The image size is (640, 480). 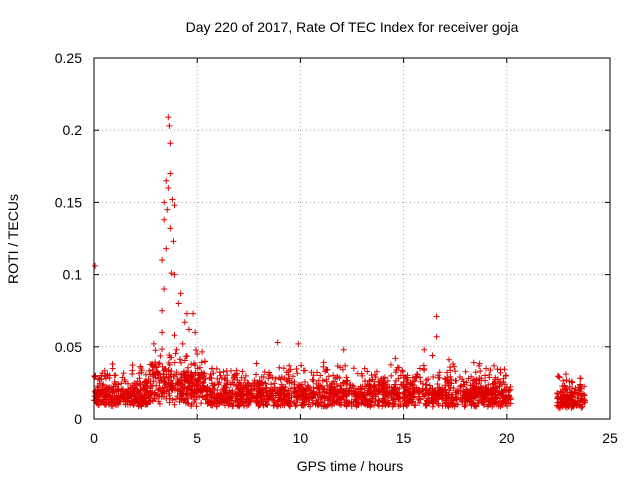 I want to click on y-tick-label: 0, so click(x=78, y=419).